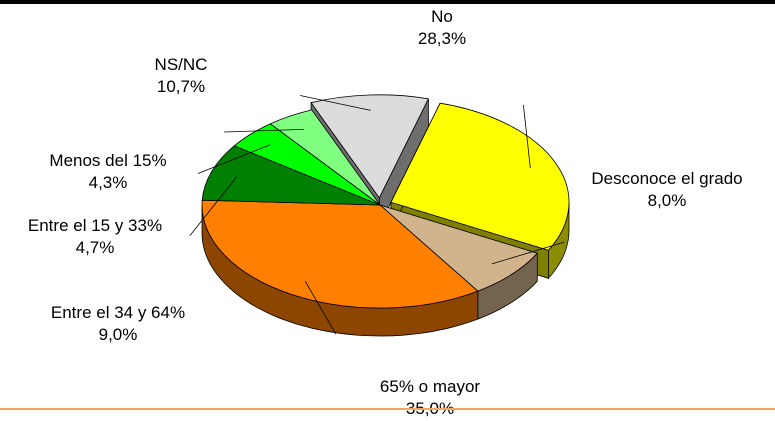 This screenshot has width=775, height=421. Describe the element at coordinates (666, 178) in the screenshot. I see `slice-category: Desconoce el grado` at that location.